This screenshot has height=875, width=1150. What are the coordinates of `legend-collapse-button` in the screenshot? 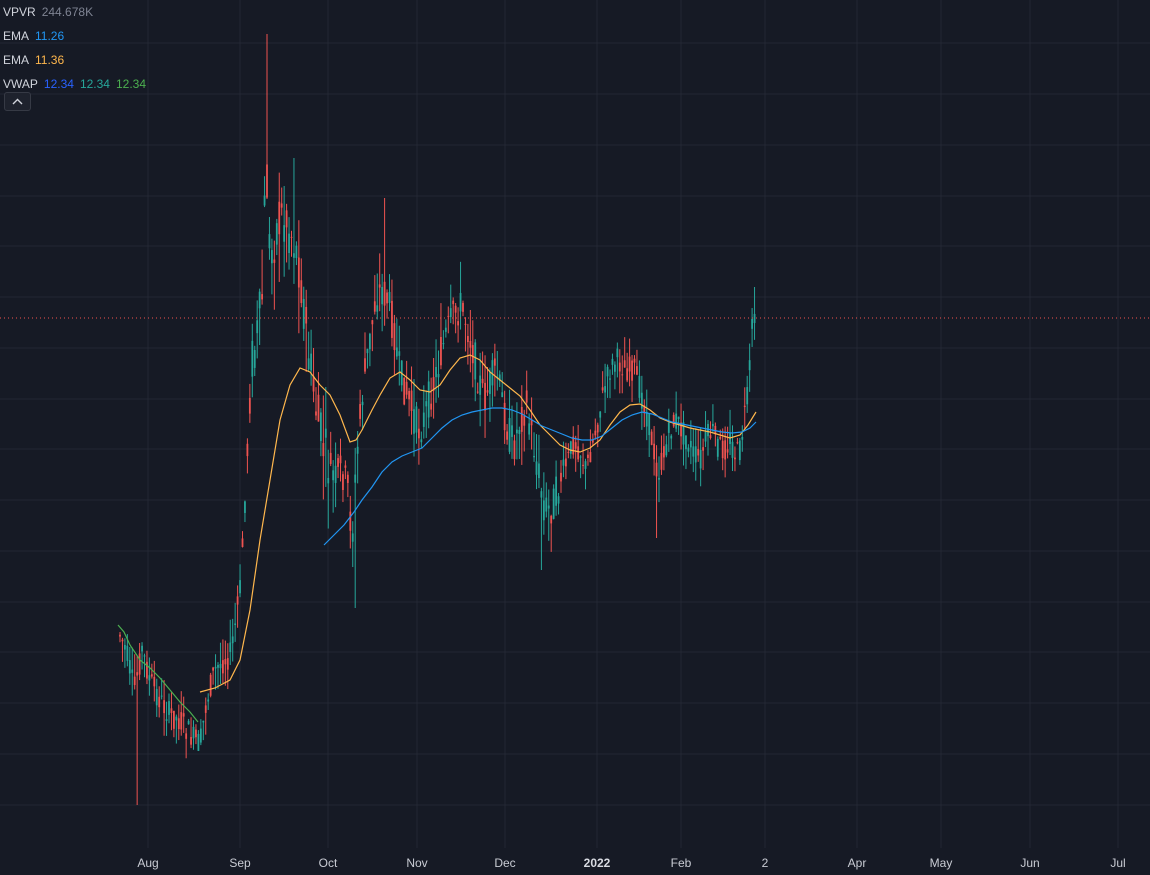 It's located at (17, 101).